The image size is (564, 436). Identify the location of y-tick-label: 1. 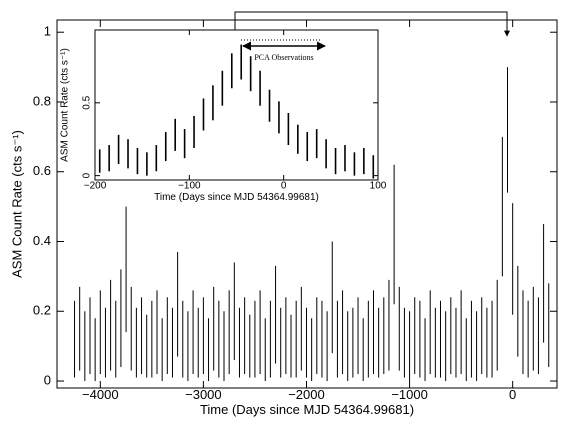
(47, 31).